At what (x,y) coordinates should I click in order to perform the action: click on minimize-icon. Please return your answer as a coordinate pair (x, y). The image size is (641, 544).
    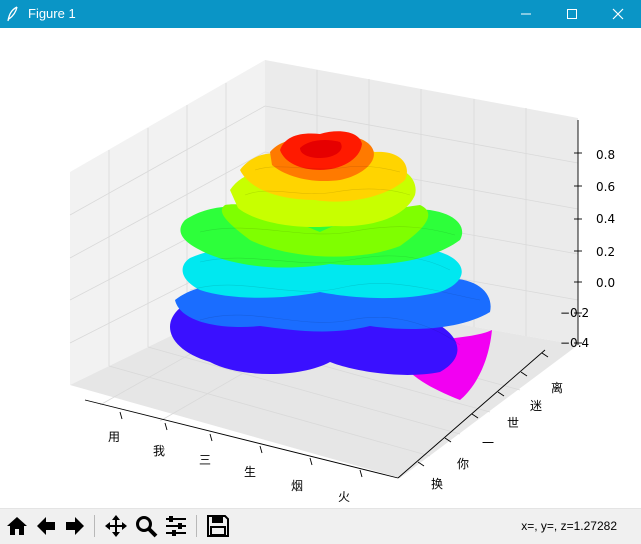
    Looking at the image, I should click on (526, 14).